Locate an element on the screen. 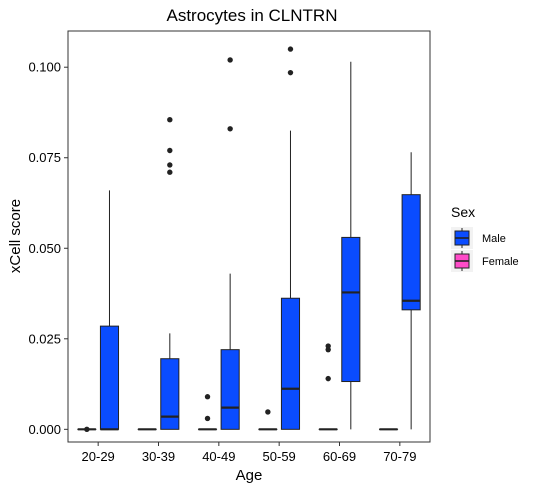 Image resolution: width=536 pixels, height=489 pixels. legend: Sex Male Female is located at coordinates (490, 236).